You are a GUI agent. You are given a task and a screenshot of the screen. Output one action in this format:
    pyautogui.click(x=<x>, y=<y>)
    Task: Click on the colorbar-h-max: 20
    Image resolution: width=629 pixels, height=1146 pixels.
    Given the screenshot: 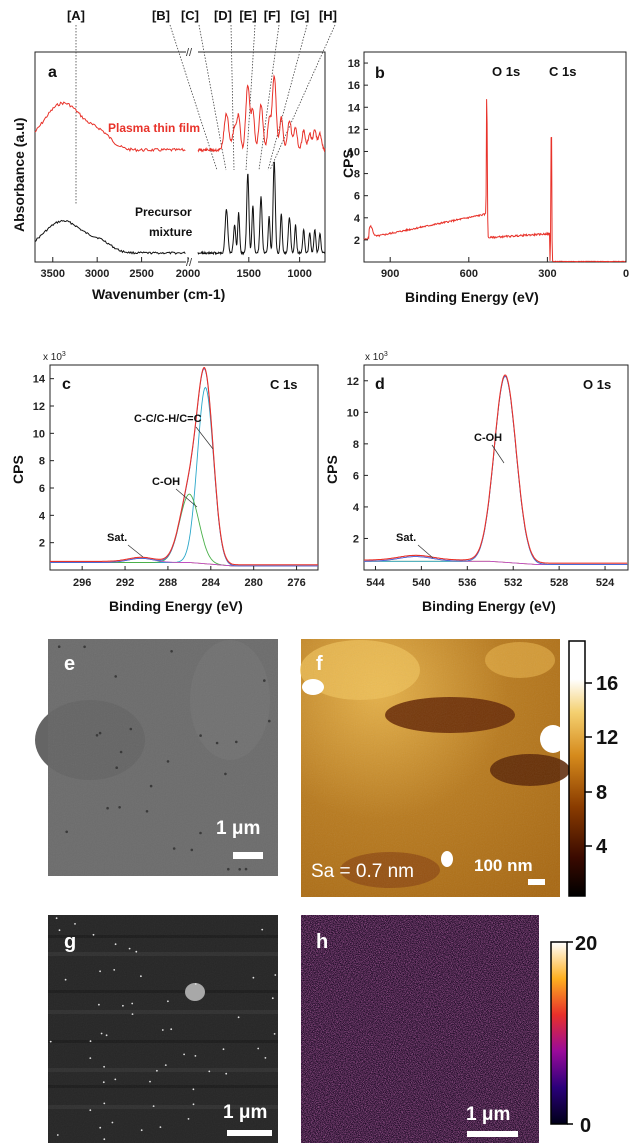 What is the action you would take?
    pyautogui.click(x=586, y=944)
    